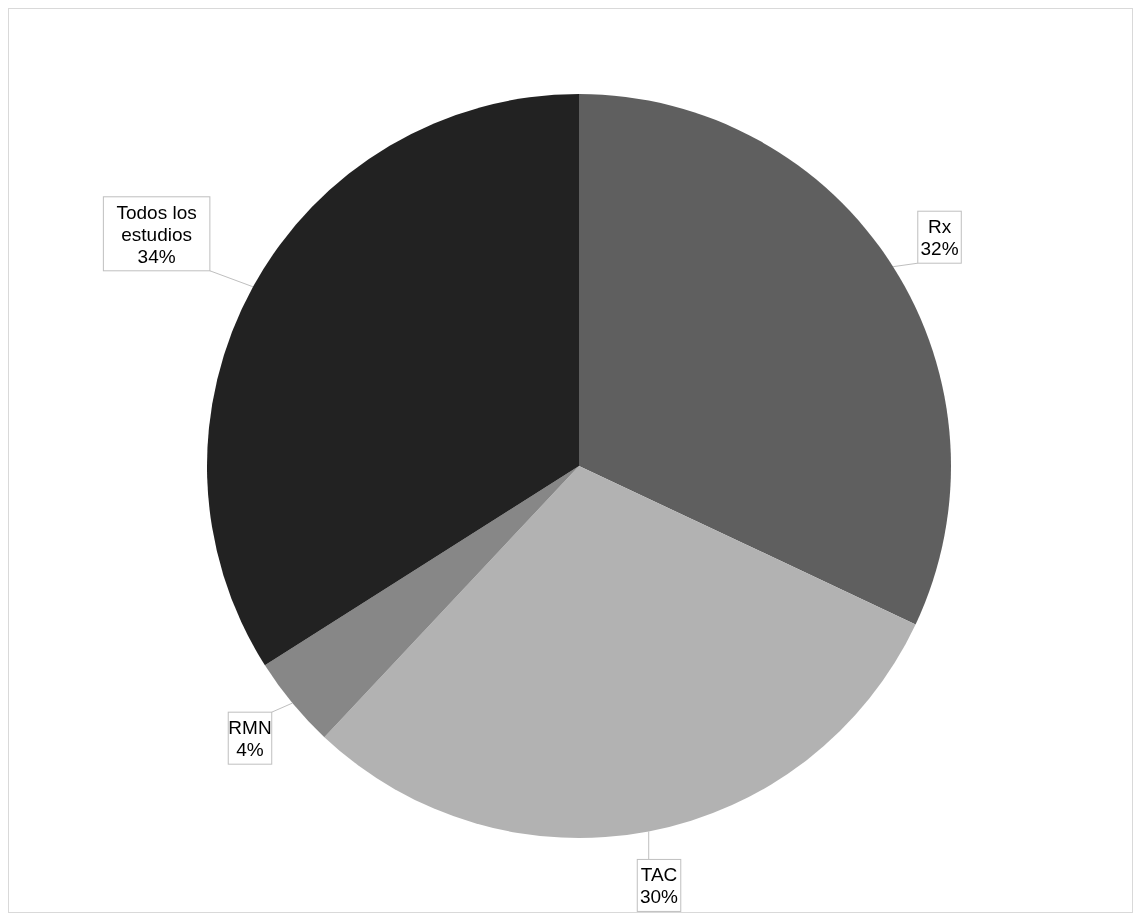 The width and height of the screenshot is (1133, 915). Describe the element at coordinates (939, 227) in the screenshot. I see `slice-label: Rx` at that location.